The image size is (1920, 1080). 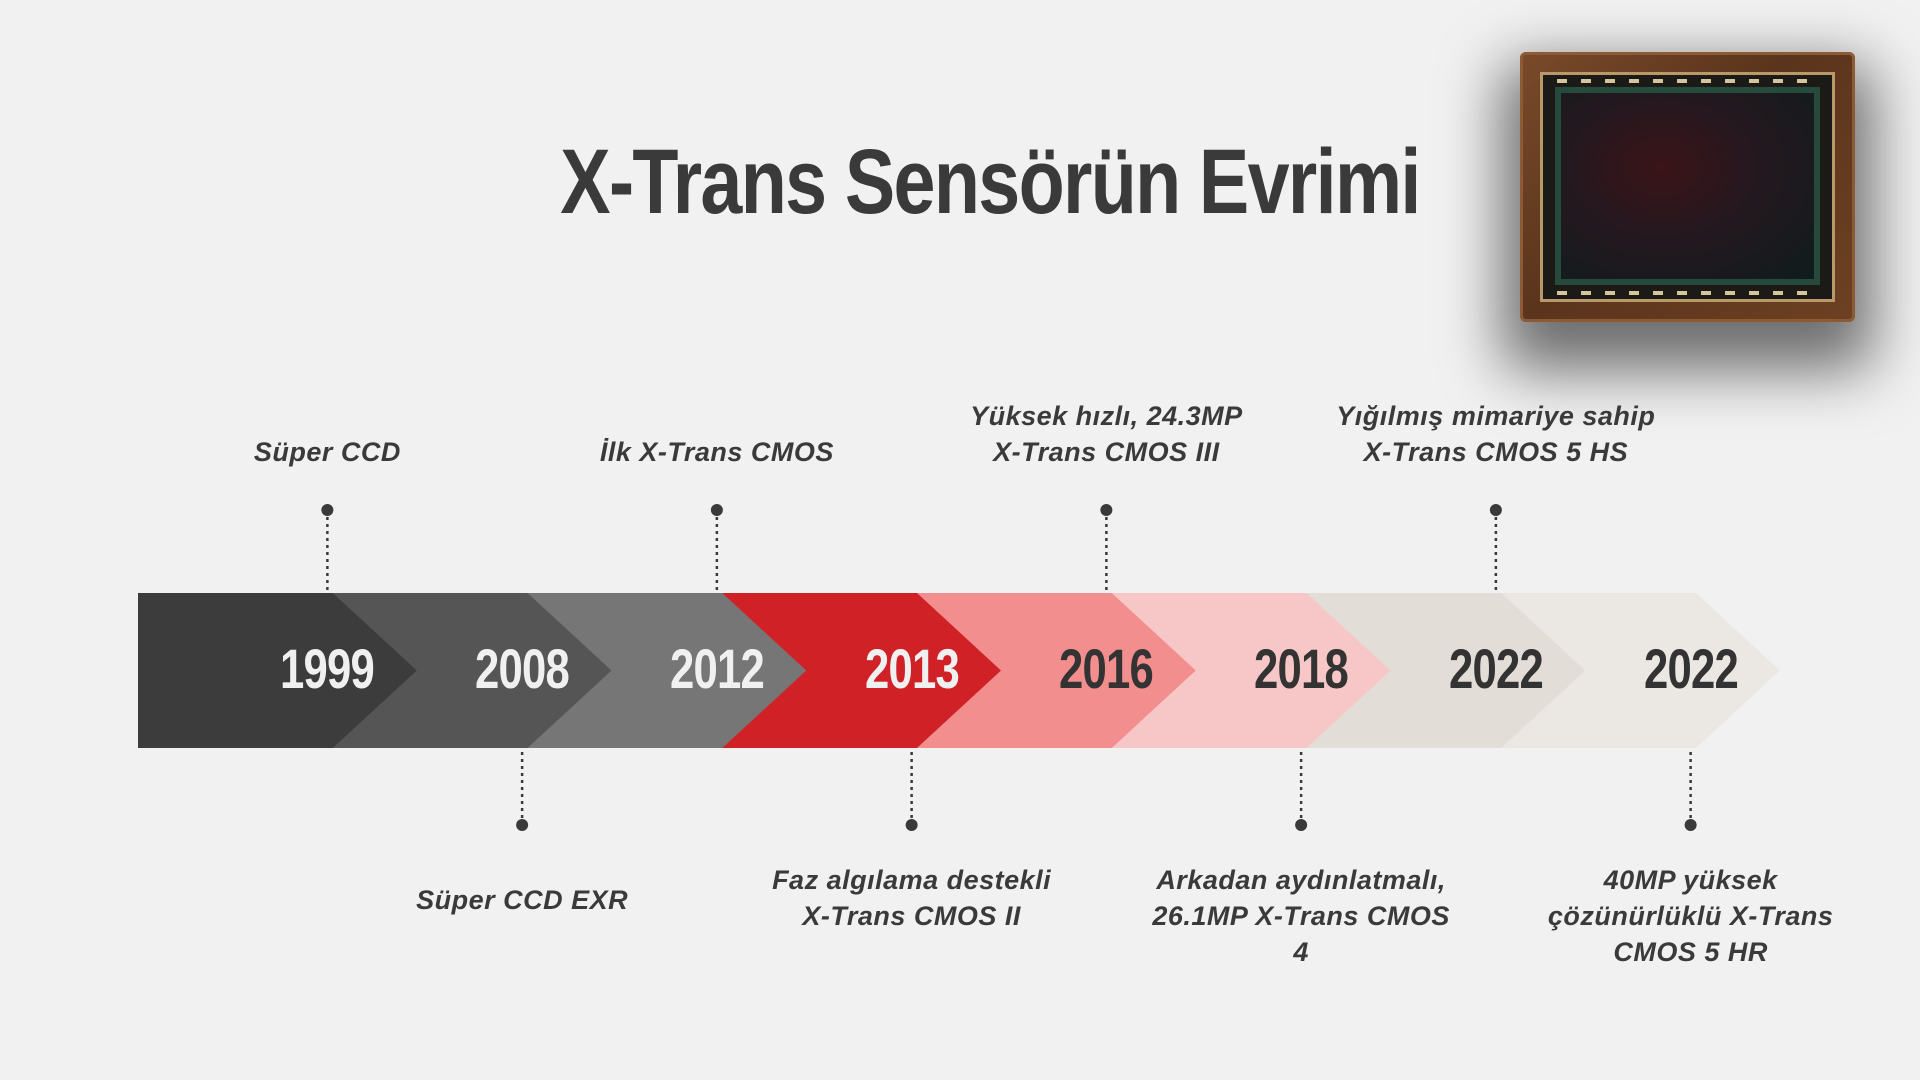 What do you see at coordinates (1106, 416) in the screenshot?
I see `milestone-description-line: Yüksek hızlı, 24.3MP` at bounding box center [1106, 416].